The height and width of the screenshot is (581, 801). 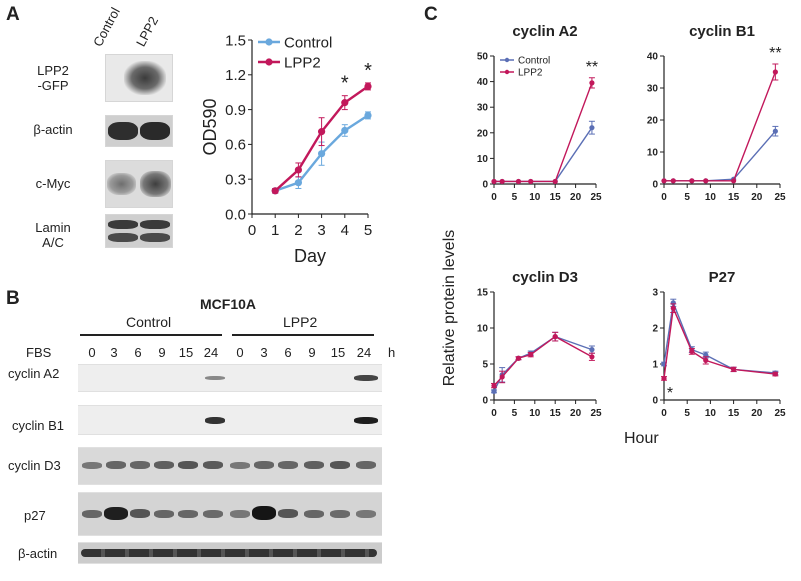 I want to click on panel-label-a: A, so click(x=13, y=14).